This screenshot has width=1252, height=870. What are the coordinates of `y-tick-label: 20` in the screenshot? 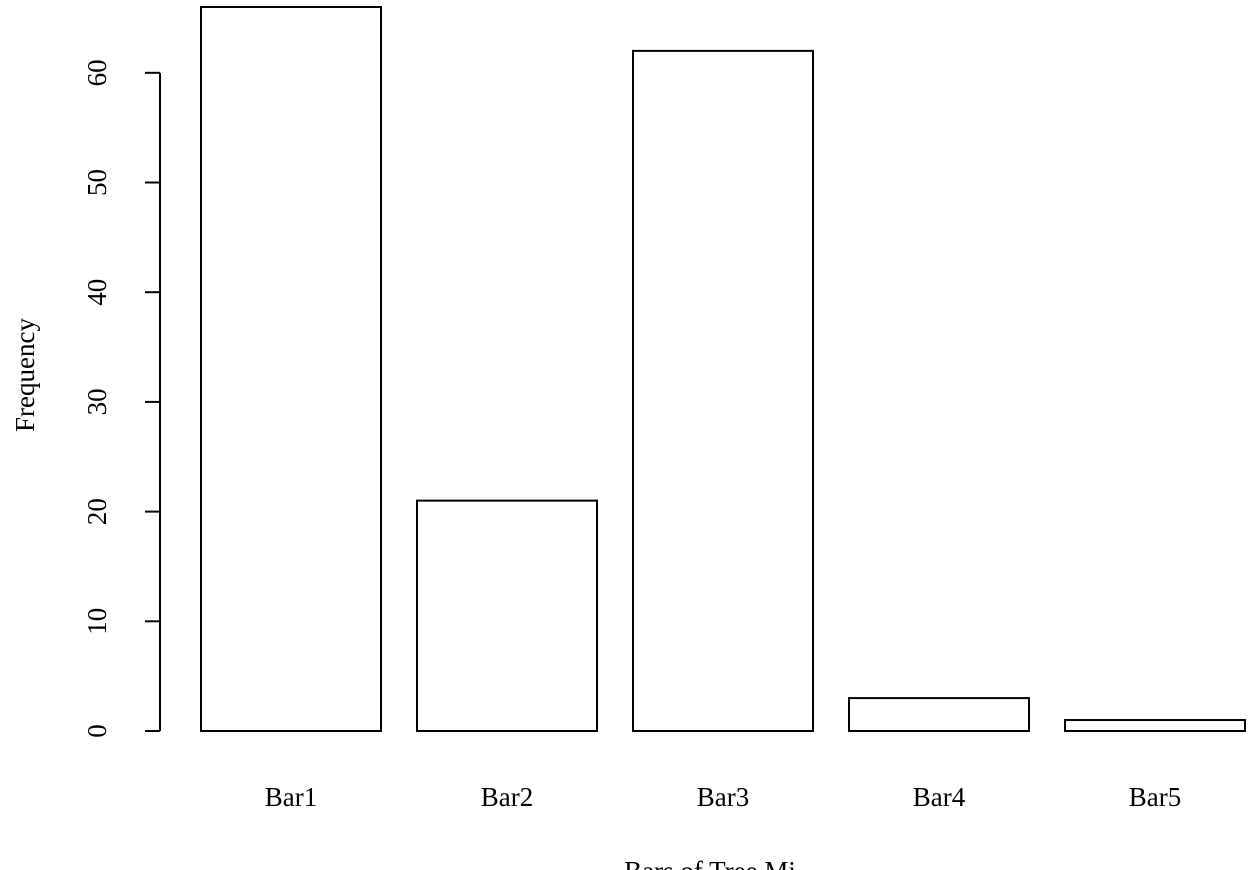 It's located at (97, 511).